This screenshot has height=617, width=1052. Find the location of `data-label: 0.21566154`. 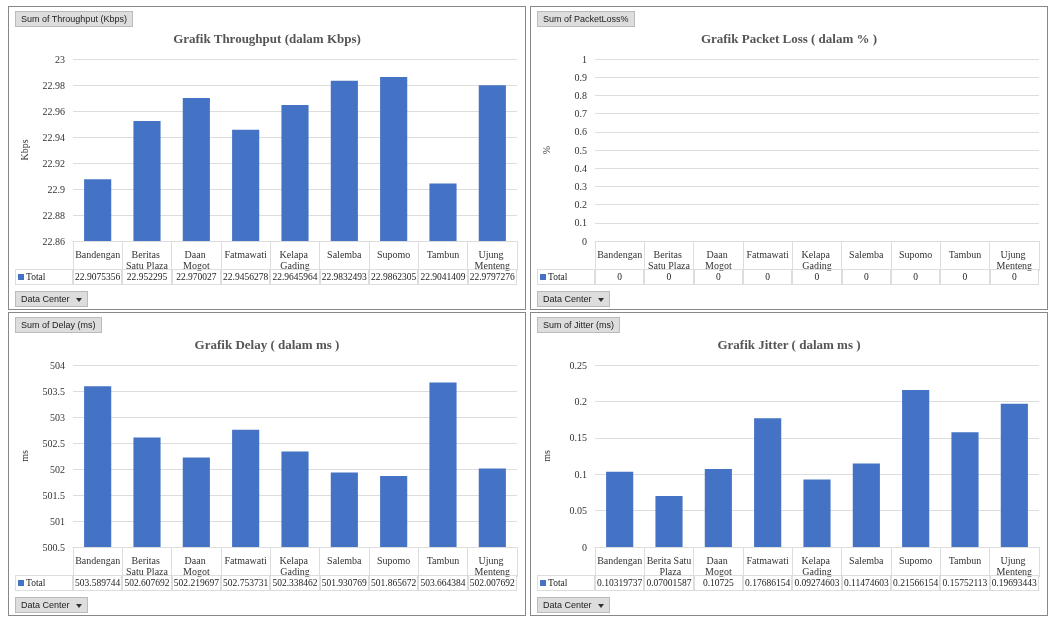

data-label: 0.21566154 is located at coordinates (915, 583).